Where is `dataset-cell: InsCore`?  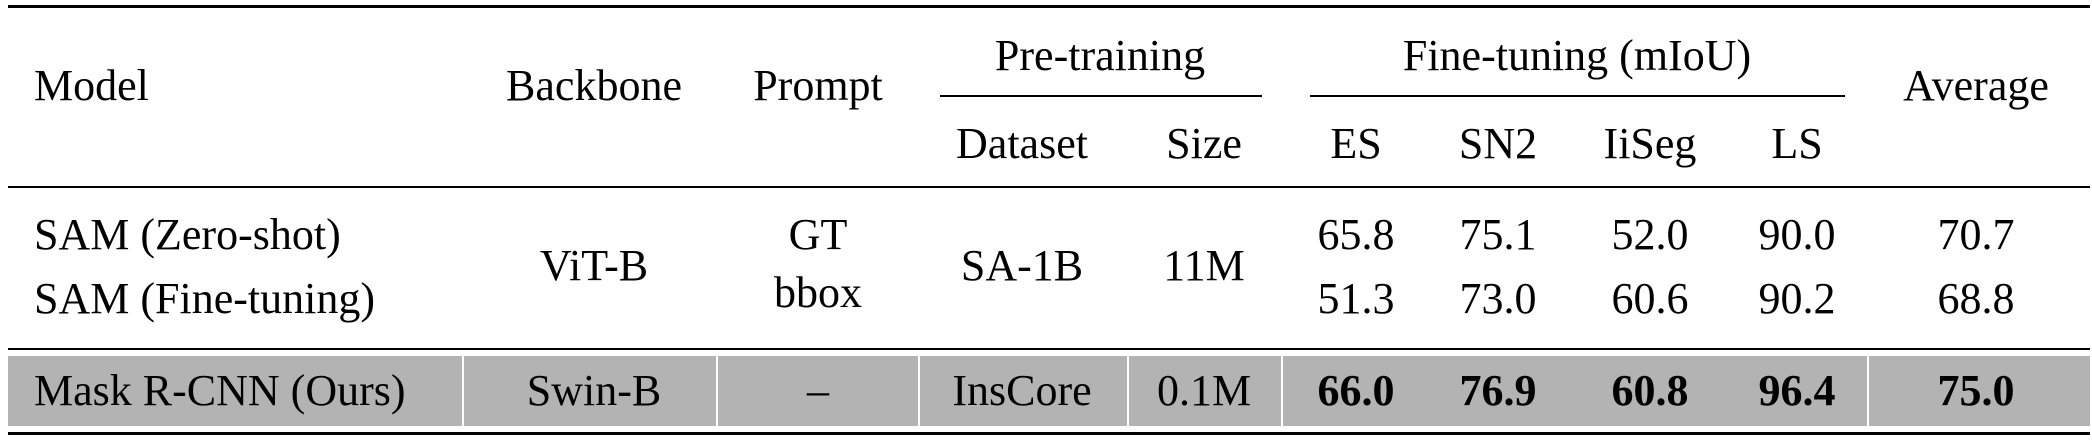 dataset-cell: InsCore is located at coordinates (1022, 390).